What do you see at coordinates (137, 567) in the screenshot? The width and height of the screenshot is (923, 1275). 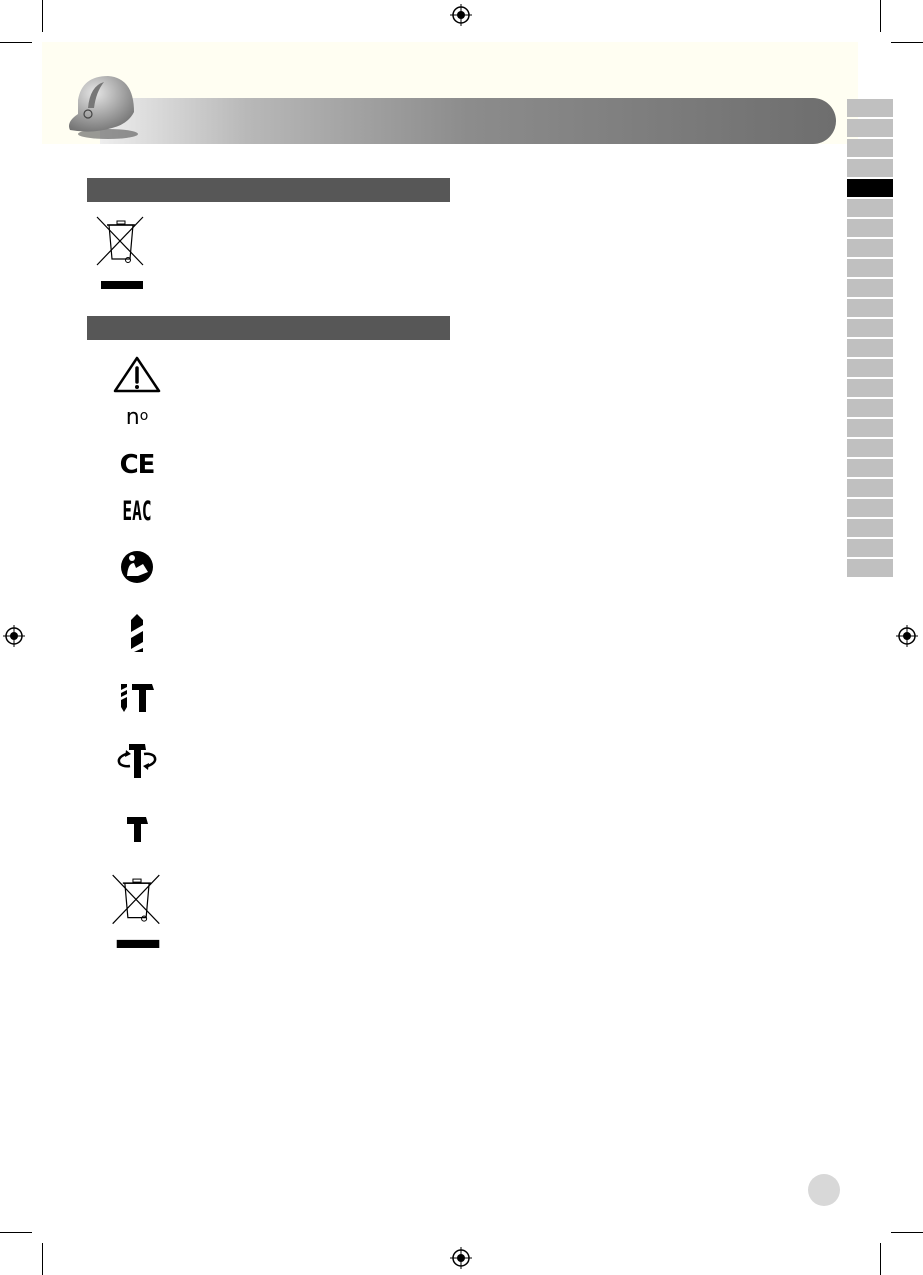 I see `read-manual-icon` at bounding box center [137, 567].